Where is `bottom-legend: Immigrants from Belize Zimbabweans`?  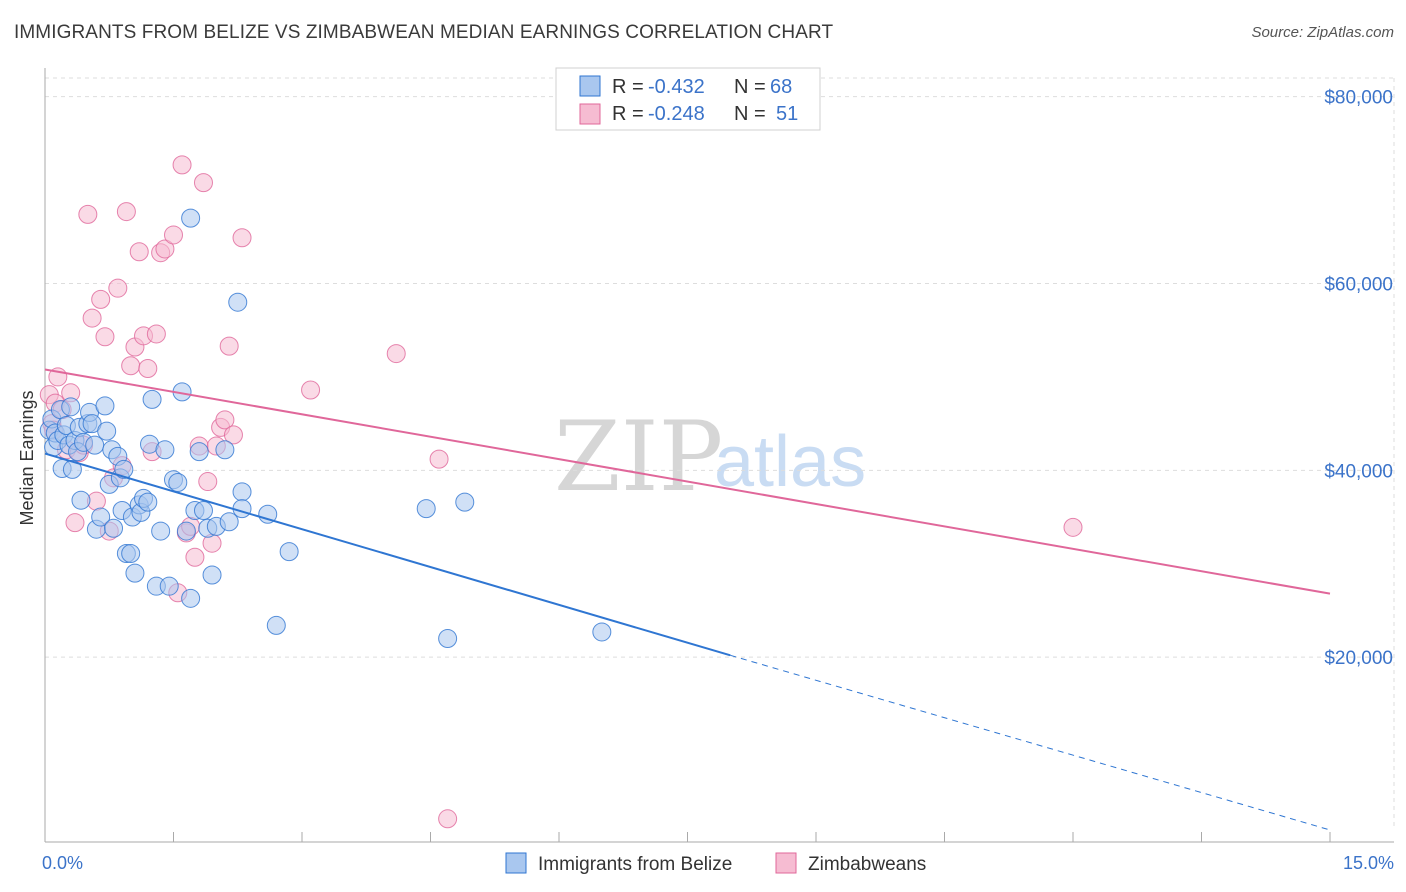 bottom-legend: Immigrants from Belize Zimbabweans is located at coordinates (715, 863).